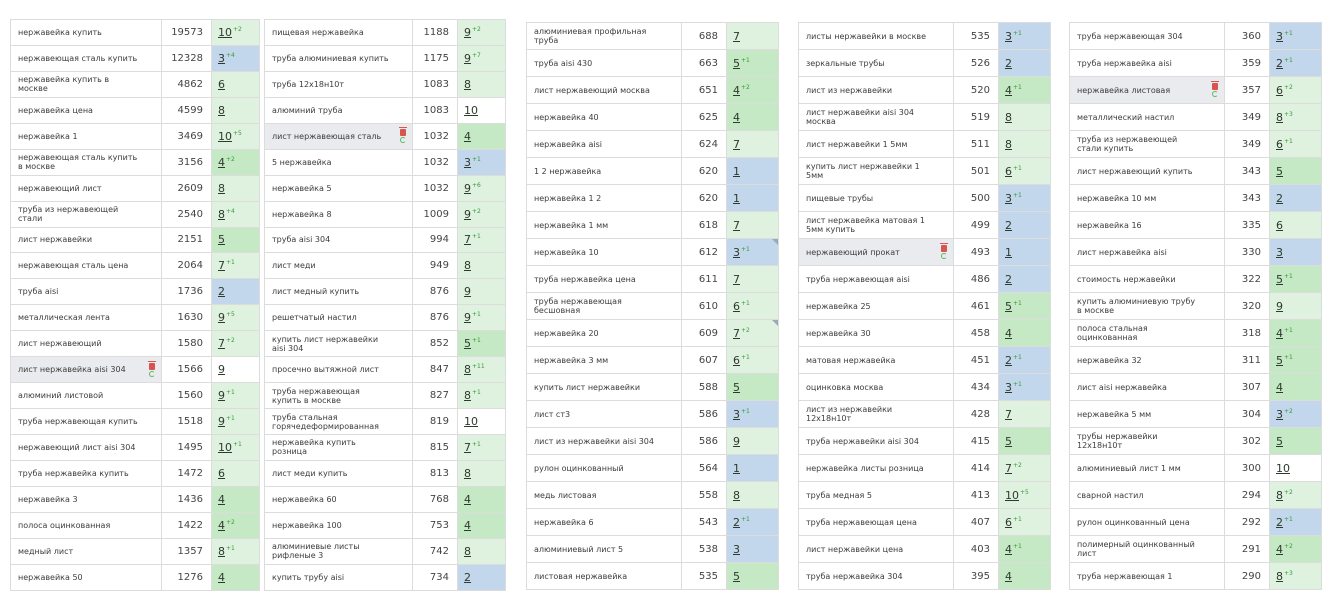 The height and width of the screenshot is (605, 1340). What do you see at coordinates (385, 188) in the screenshot?
I see `table-row: нержавейка 5 1032 9 +6` at bounding box center [385, 188].